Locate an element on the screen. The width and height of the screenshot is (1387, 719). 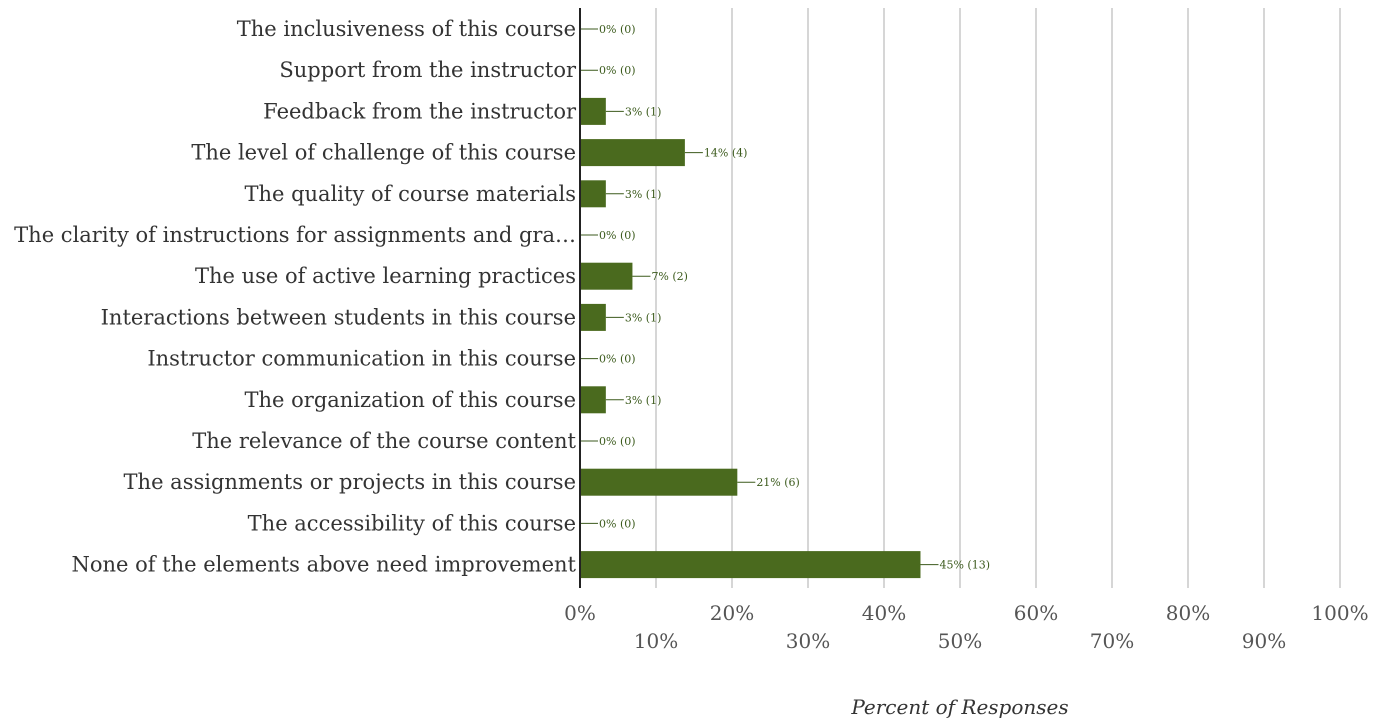
x-tick-label: 10% is located at coordinates (656, 641).